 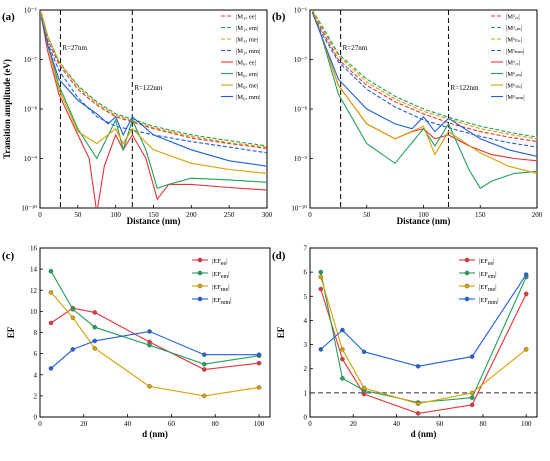 I want to click on y-tick-label: 10⁻⁶, so click(x=301, y=11).